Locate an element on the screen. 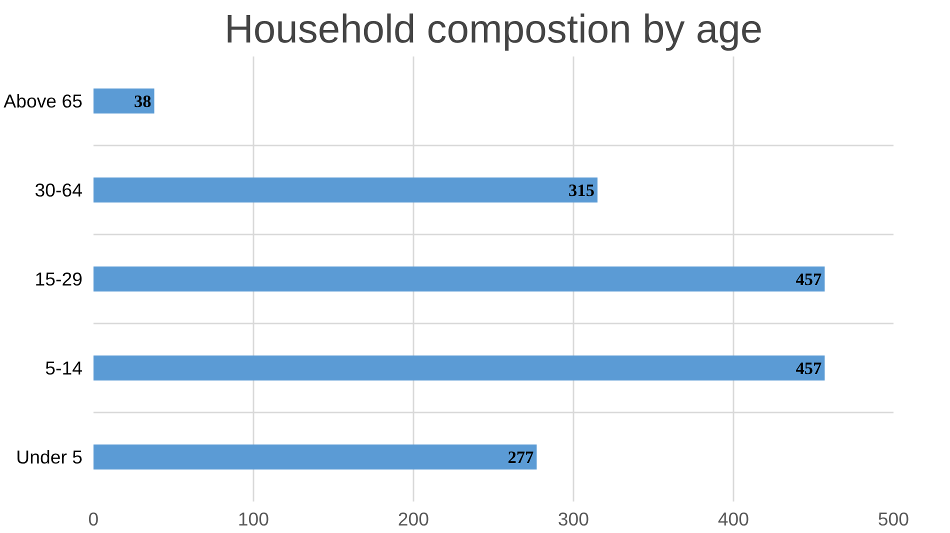 Image resolution: width=950 pixels, height=533 pixels. x-tick-label: 300 is located at coordinates (574, 519).